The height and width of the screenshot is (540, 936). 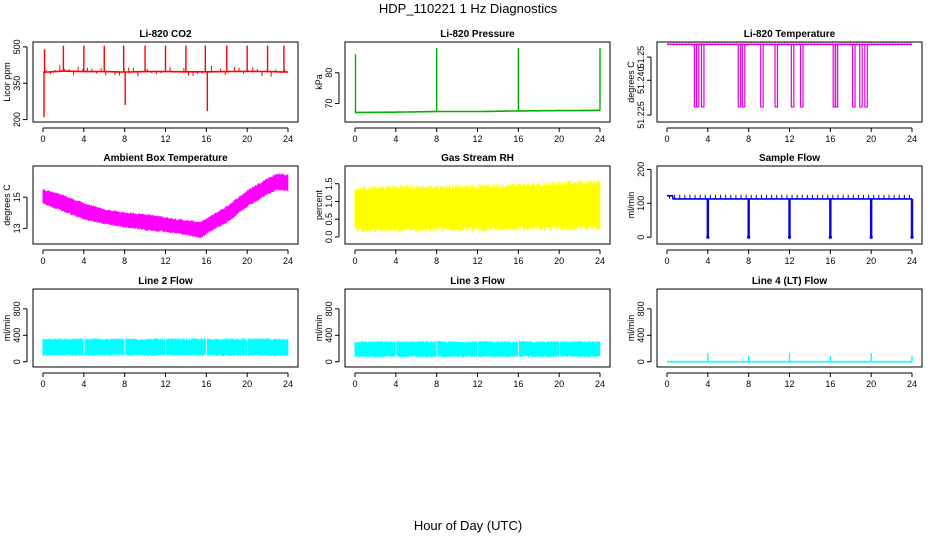 What do you see at coordinates (790, 34) in the screenshot?
I see `panel-title: Li-820 Temperature` at bounding box center [790, 34].